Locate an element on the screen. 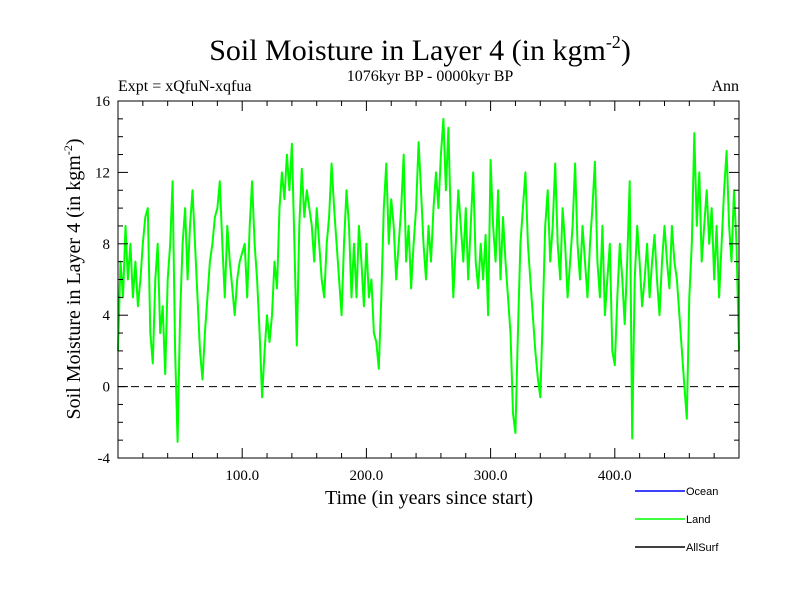 Image resolution: width=800 pixels, height=600 pixels. y-axis-label: Soil Moisture in Layer 4 (in kgm-2) is located at coordinates (73, 278).